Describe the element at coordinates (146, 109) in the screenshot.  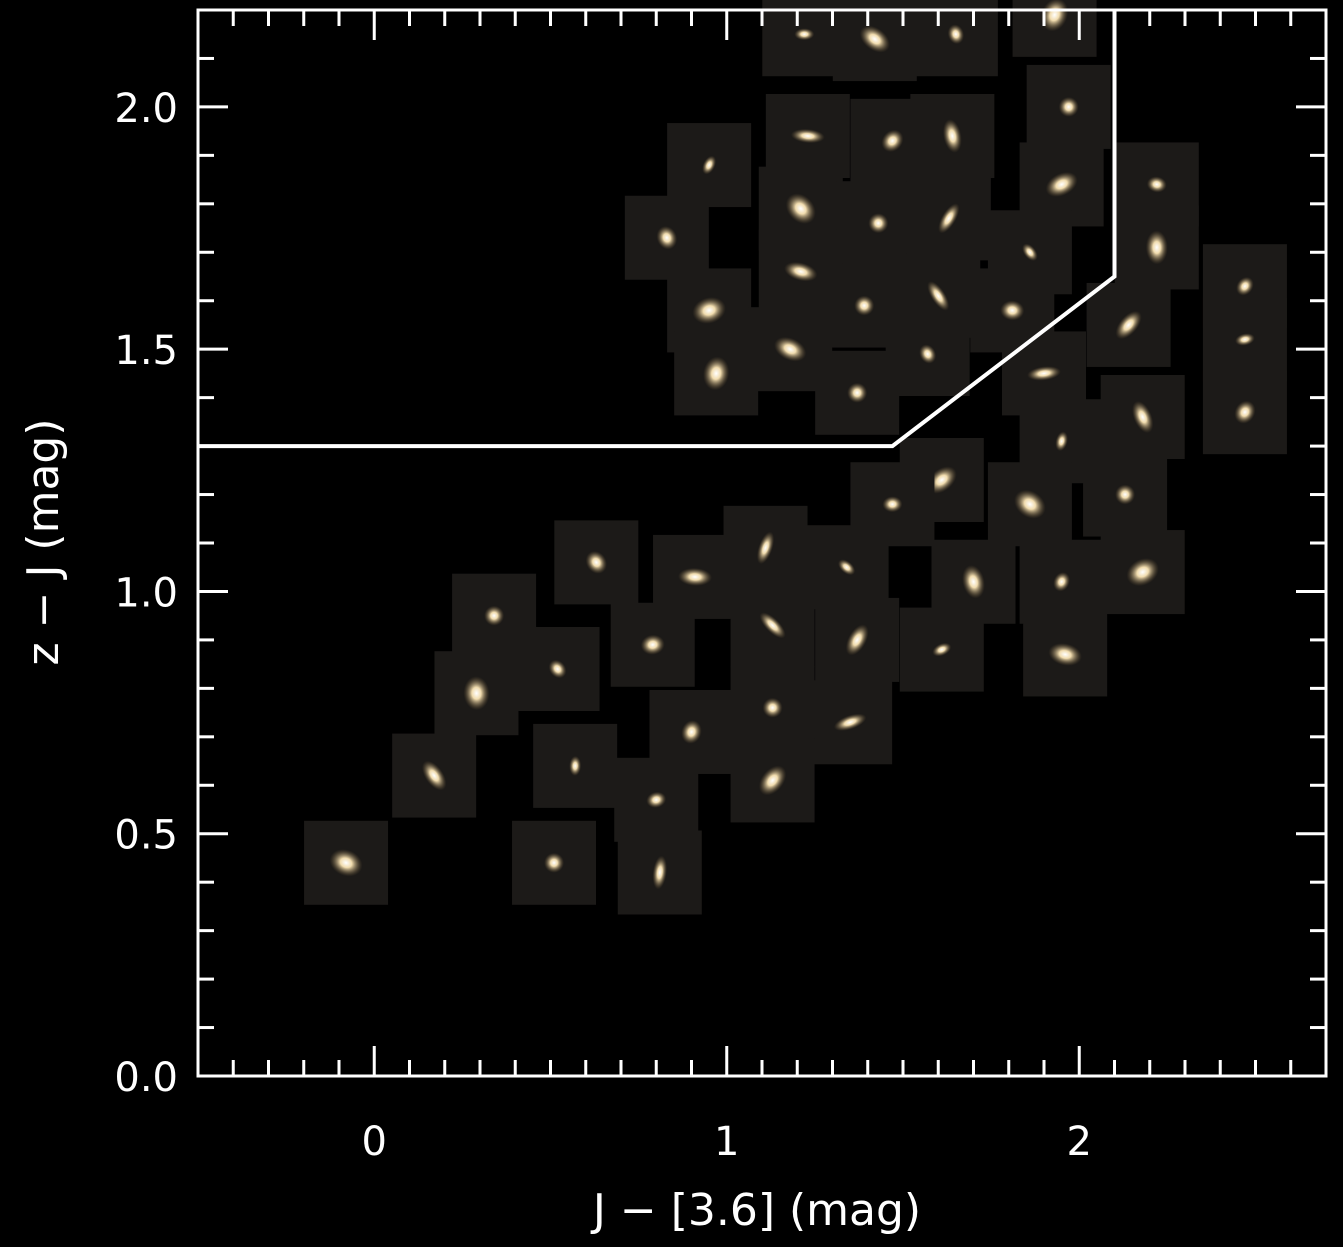
I see `y-tick-label: 2.0` at that location.